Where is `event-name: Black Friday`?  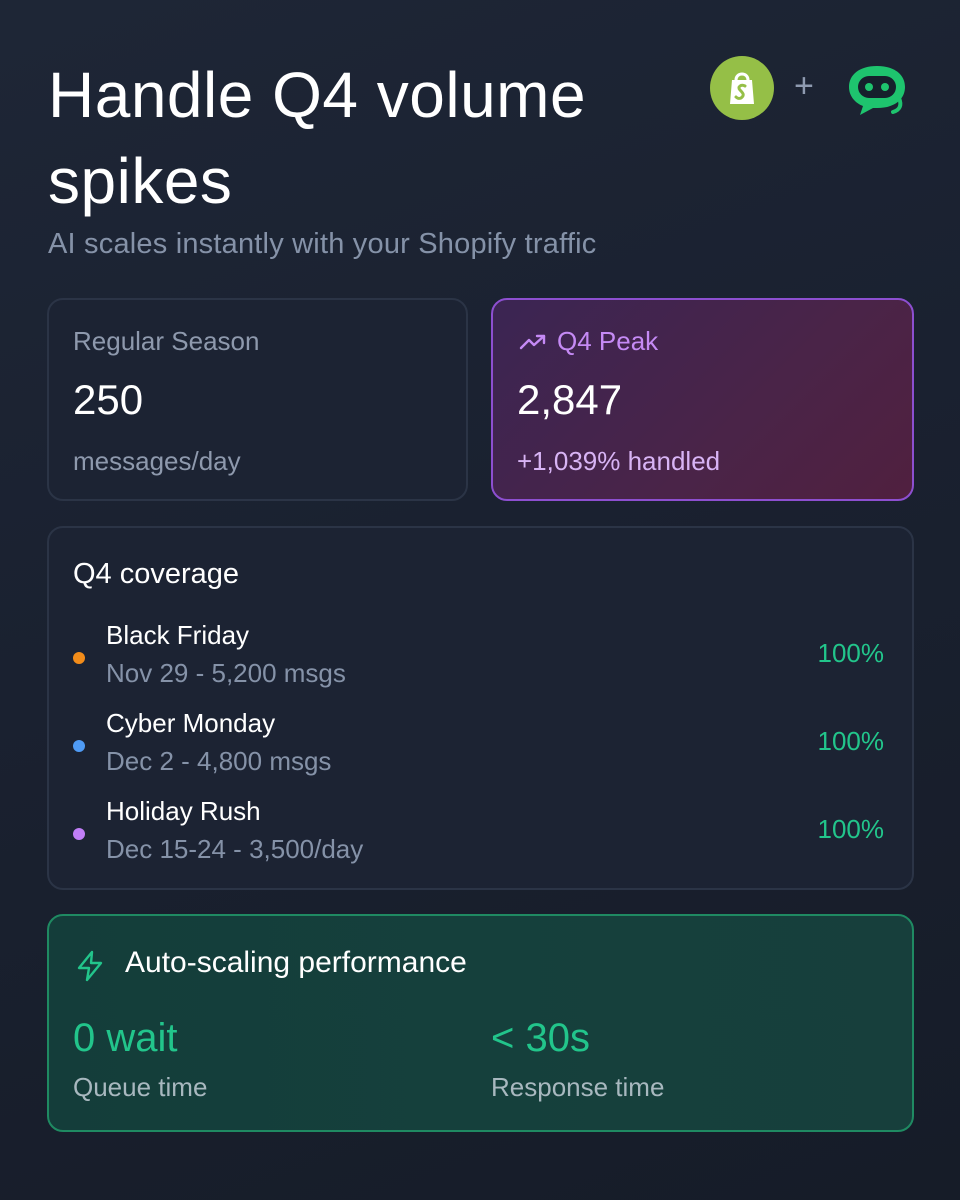
event-name: Black Friday is located at coordinates (178, 635).